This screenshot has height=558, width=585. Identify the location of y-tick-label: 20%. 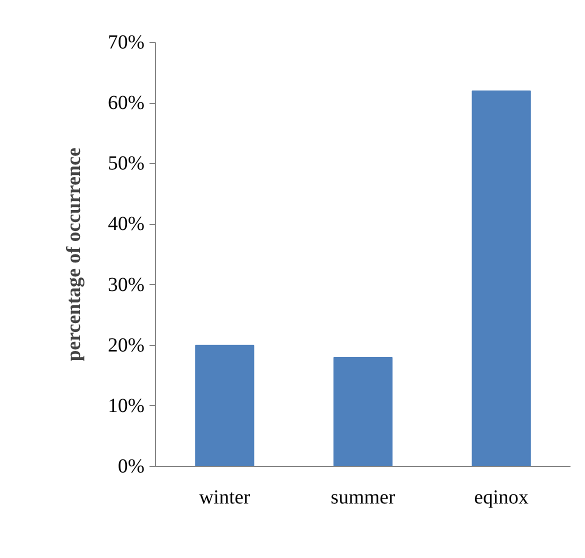
(126, 345).